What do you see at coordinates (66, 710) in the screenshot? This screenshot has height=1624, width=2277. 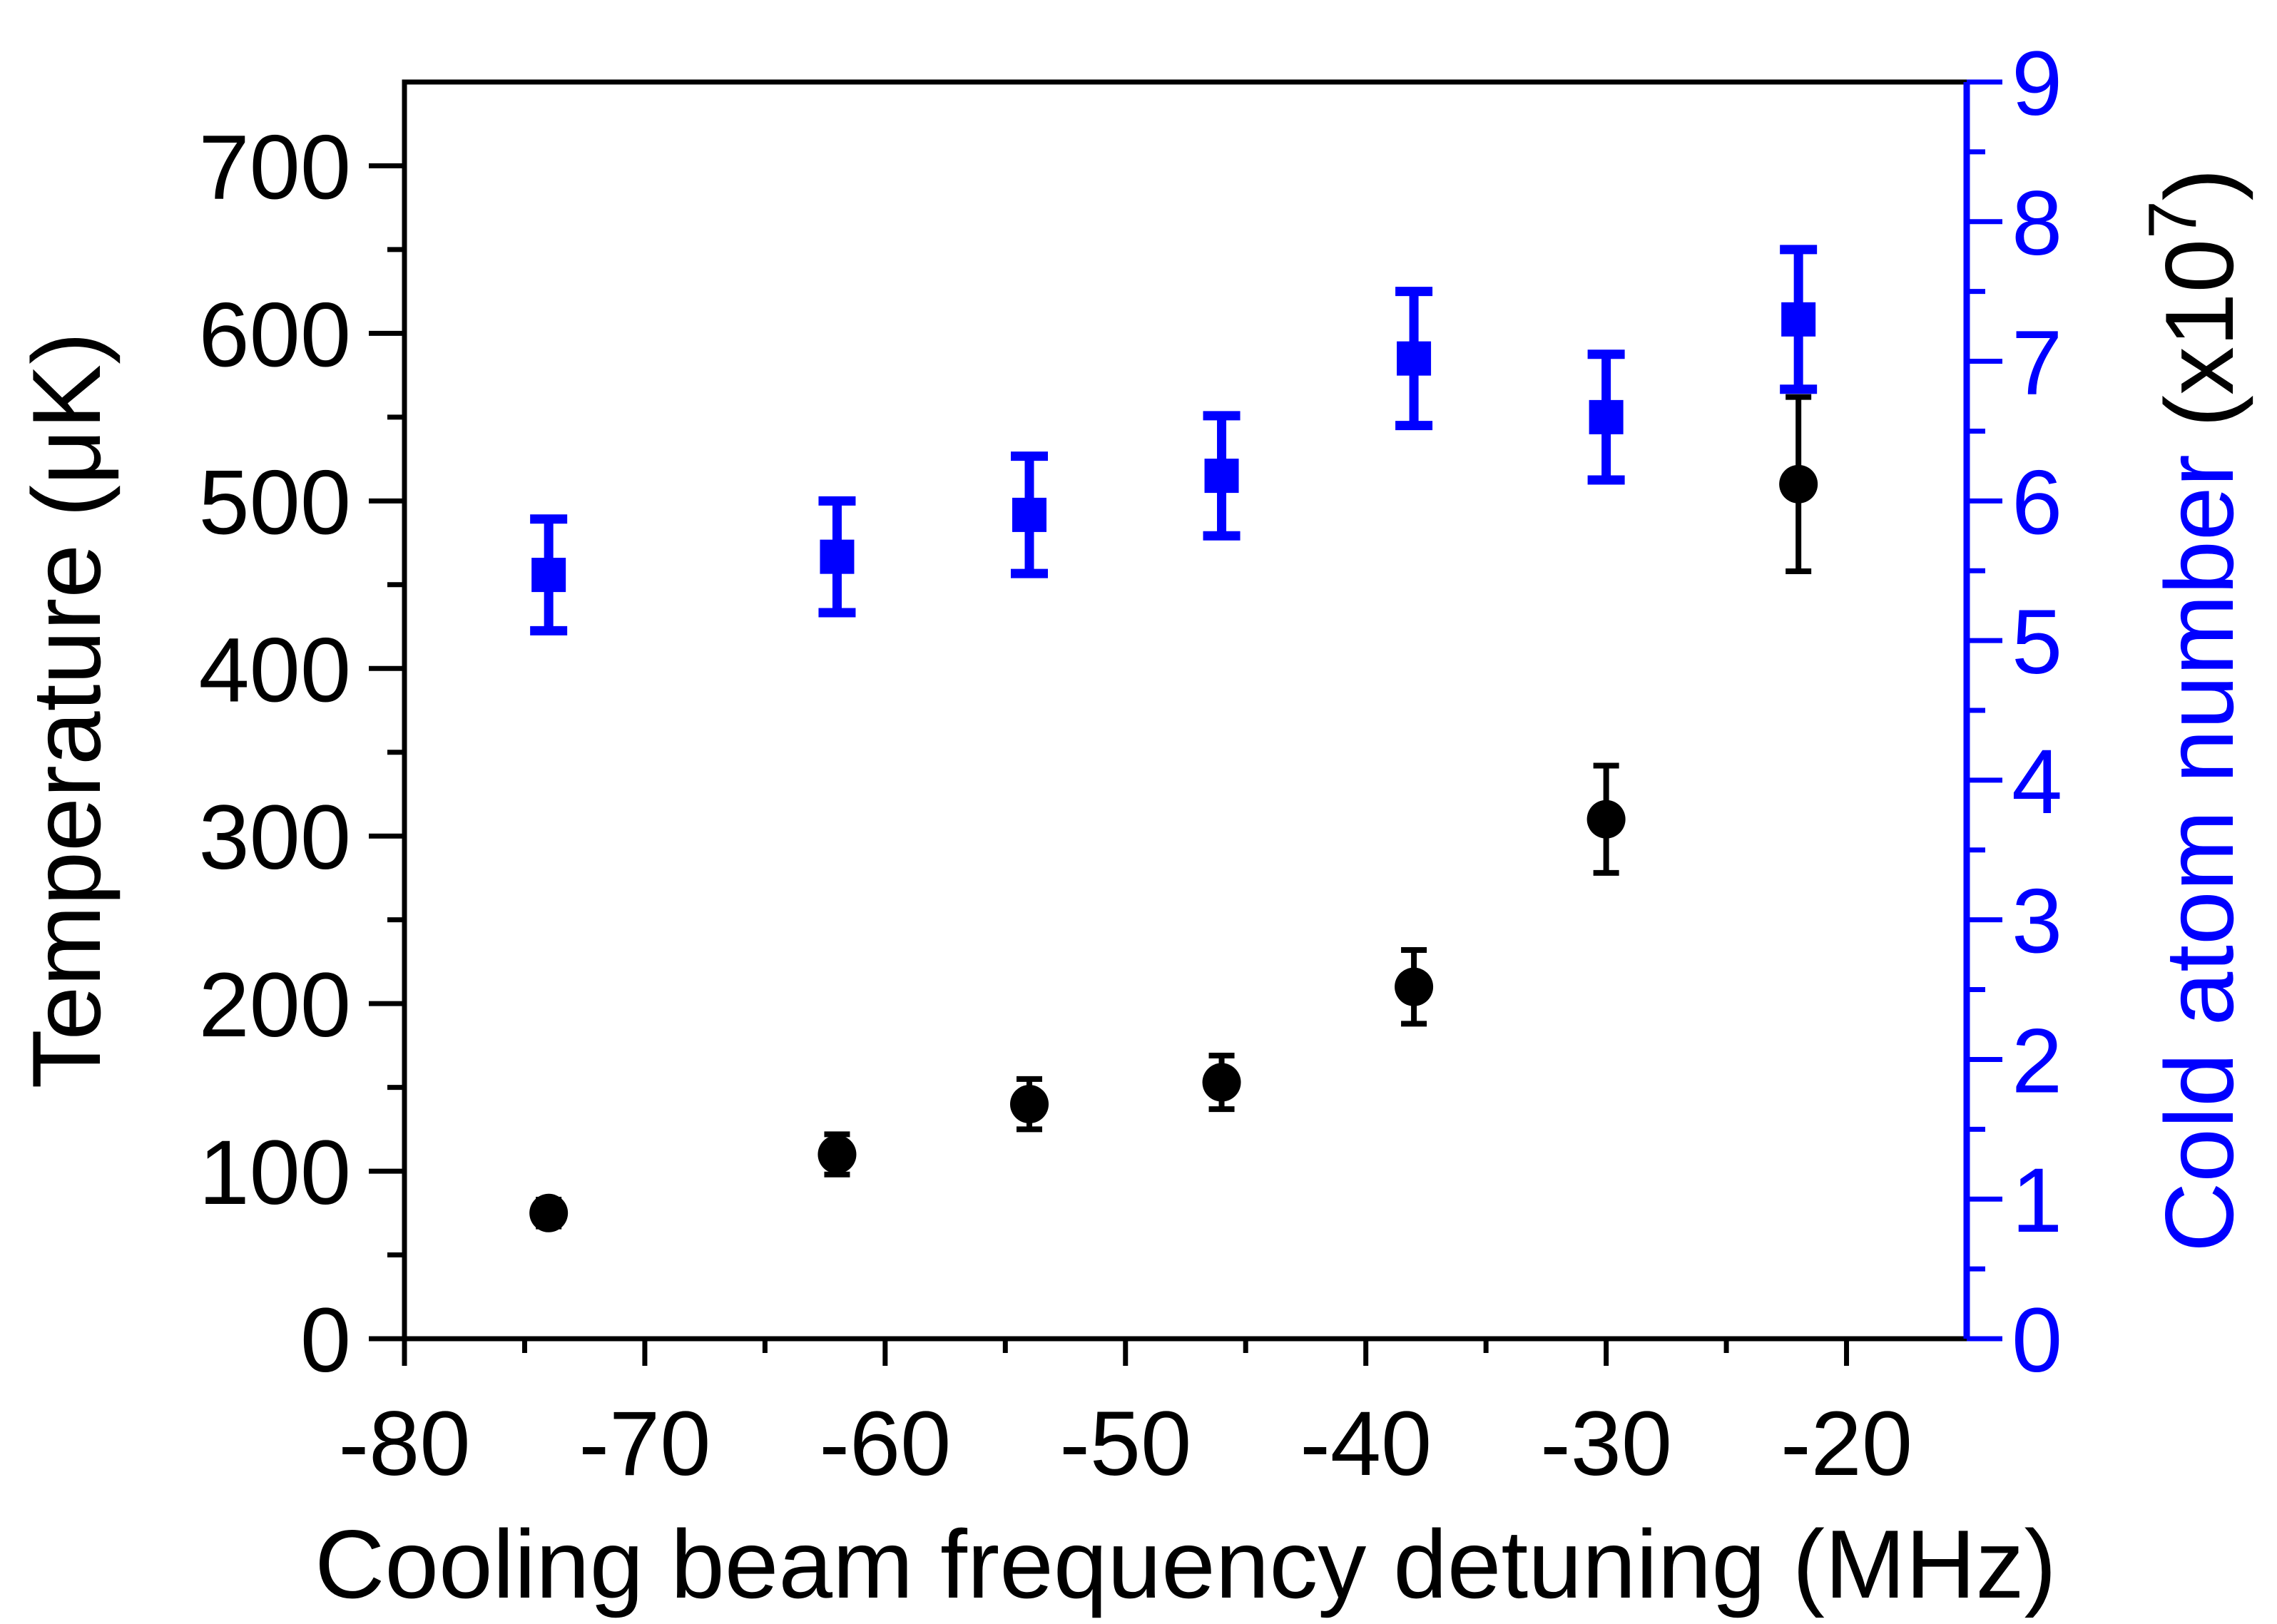 I see `y-left-axis-label: Temperature (μK)` at bounding box center [66, 710].